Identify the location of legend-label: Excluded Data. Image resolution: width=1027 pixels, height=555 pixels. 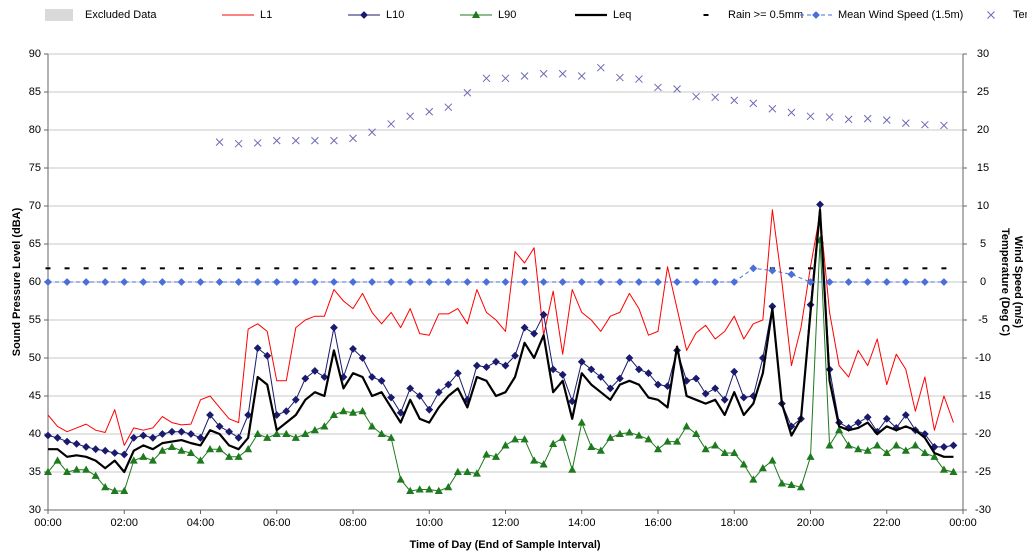
(121, 15).